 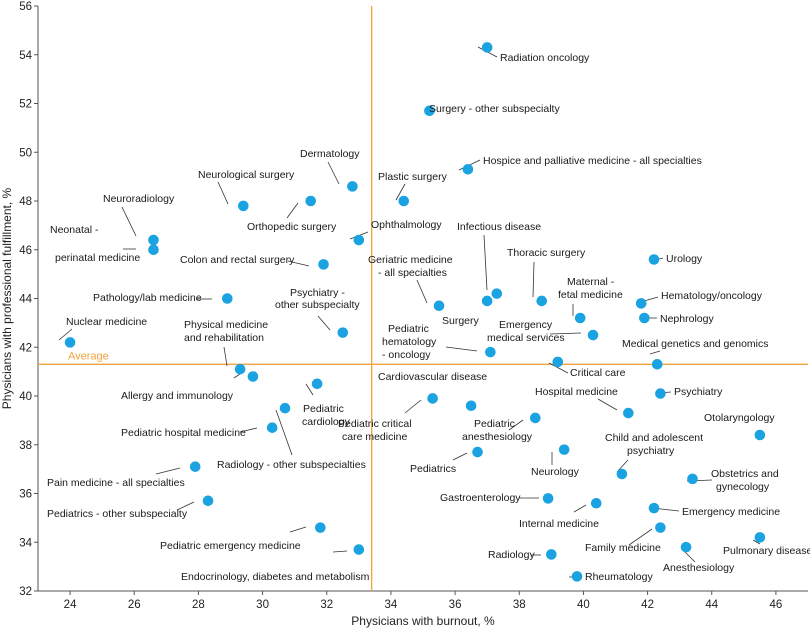 I want to click on point-label: Dermatology, so click(x=330, y=154).